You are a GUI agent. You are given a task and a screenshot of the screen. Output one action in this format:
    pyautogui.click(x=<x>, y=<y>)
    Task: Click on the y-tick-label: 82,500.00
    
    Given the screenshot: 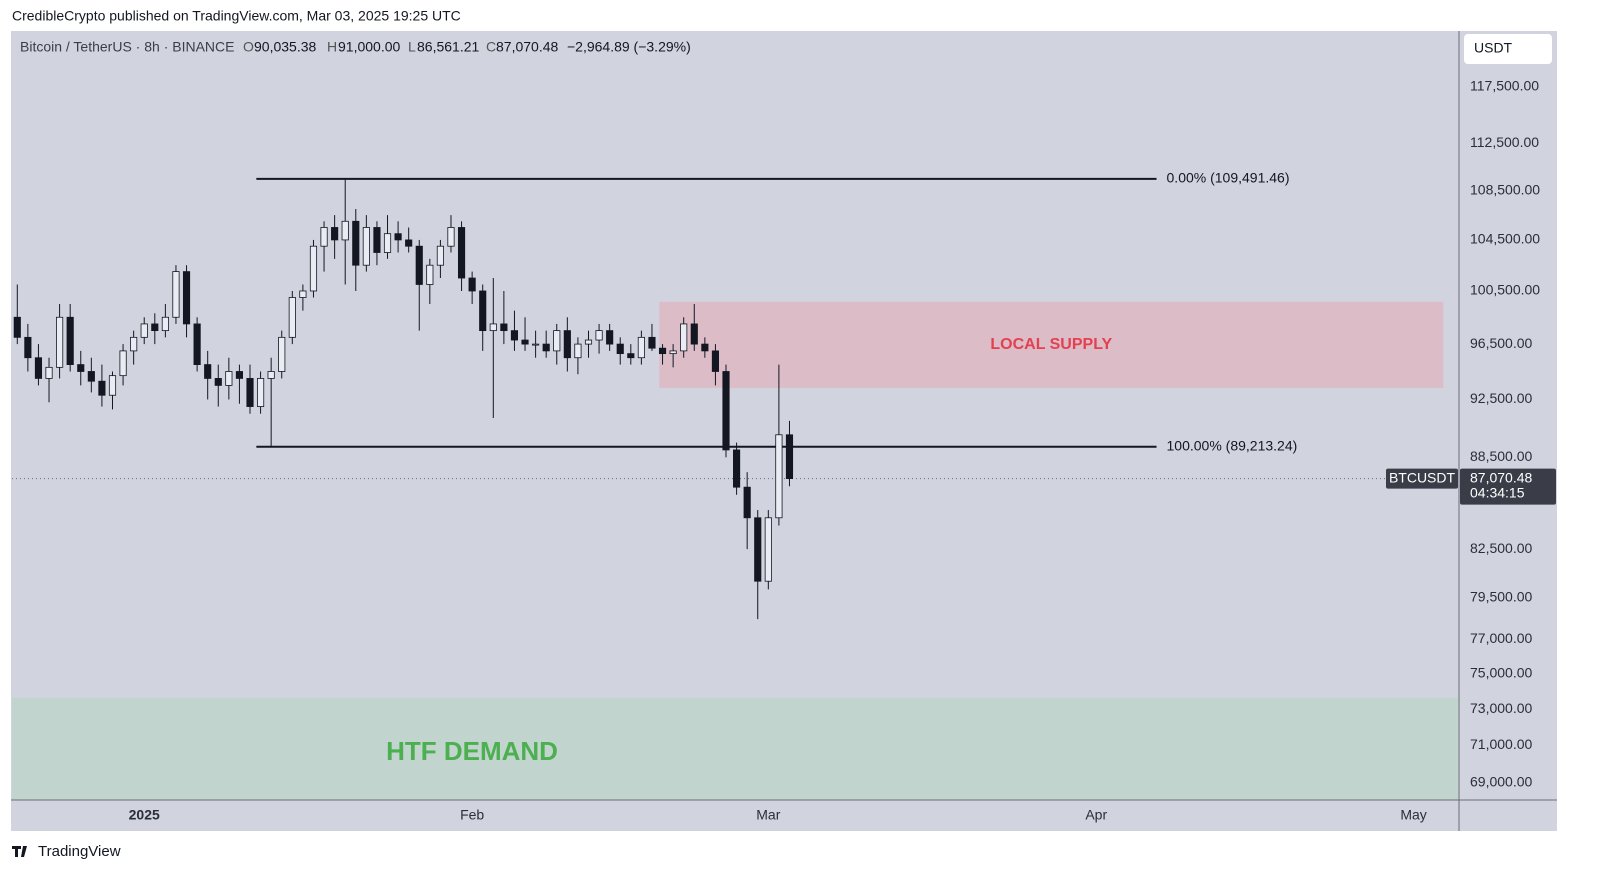 What is the action you would take?
    pyautogui.click(x=1501, y=548)
    